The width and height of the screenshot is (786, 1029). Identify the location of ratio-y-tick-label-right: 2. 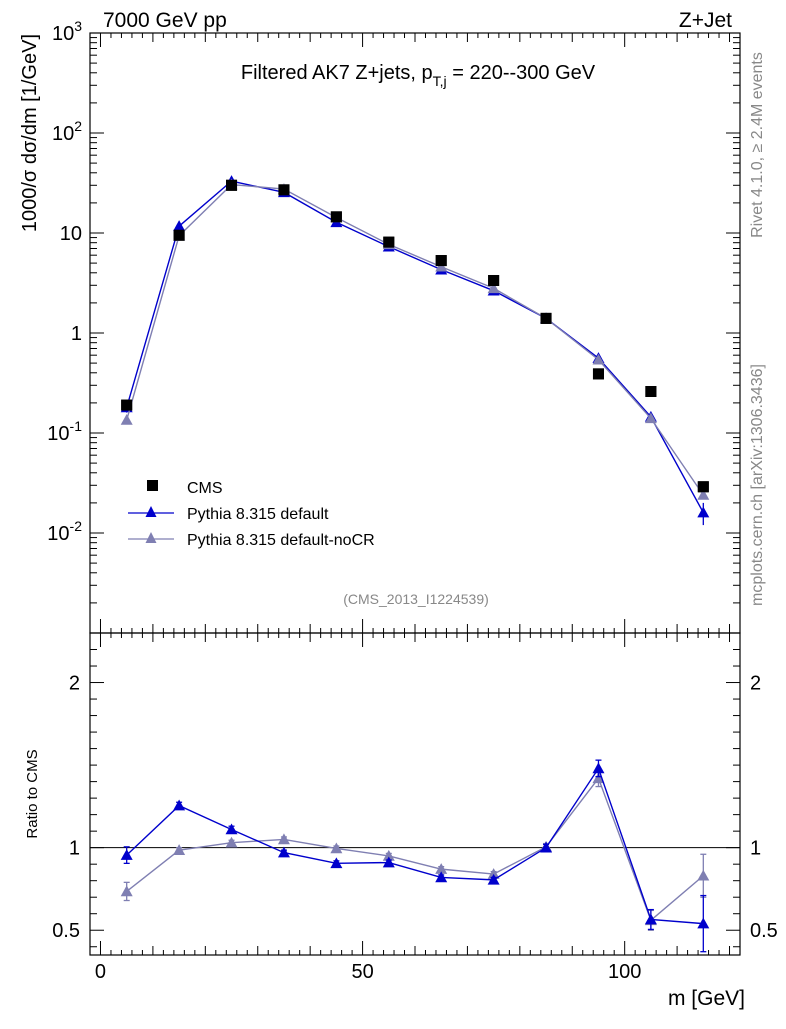
(755, 684).